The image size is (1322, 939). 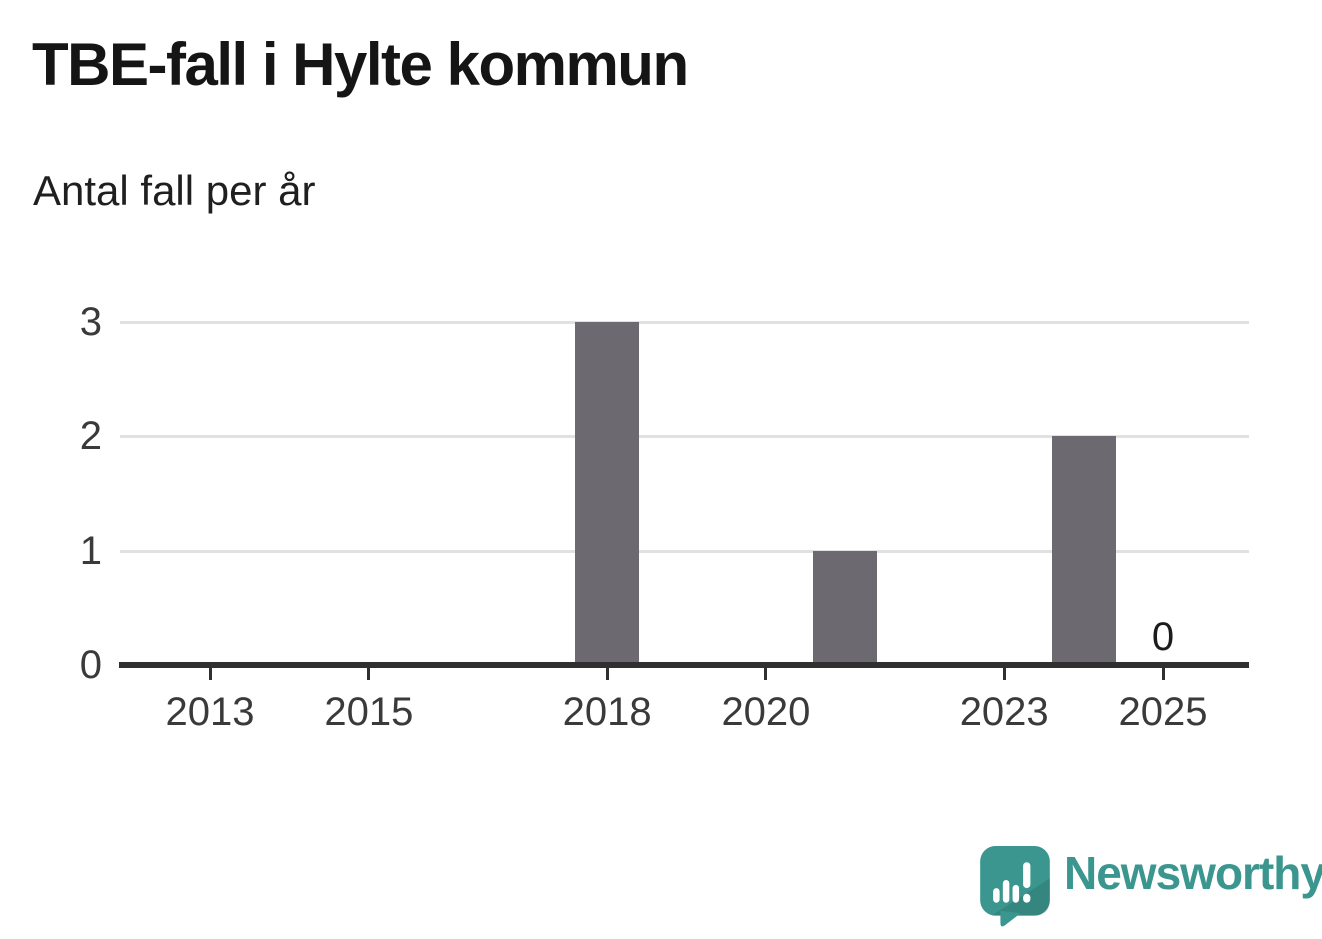 What do you see at coordinates (1193, 873) in the screenshot?
I see `newsworthy-logo-text: Newsworthy` at bounding box center [1193, 873].